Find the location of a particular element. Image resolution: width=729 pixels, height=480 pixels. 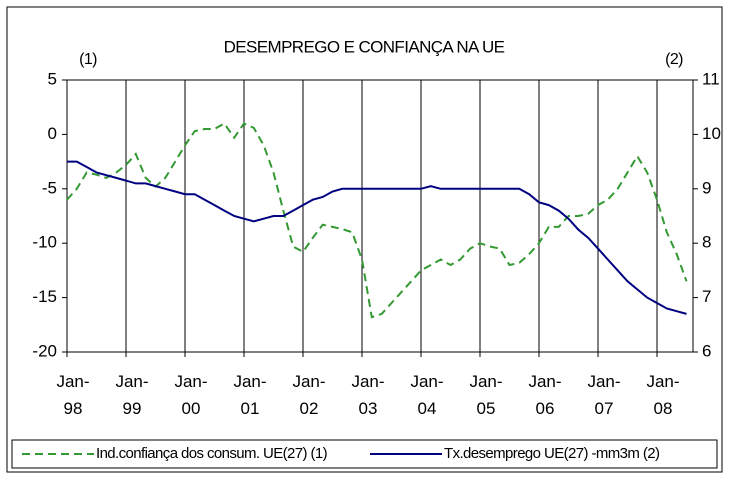

y2-tick-label: 7 is located at coordinates (706, 296).